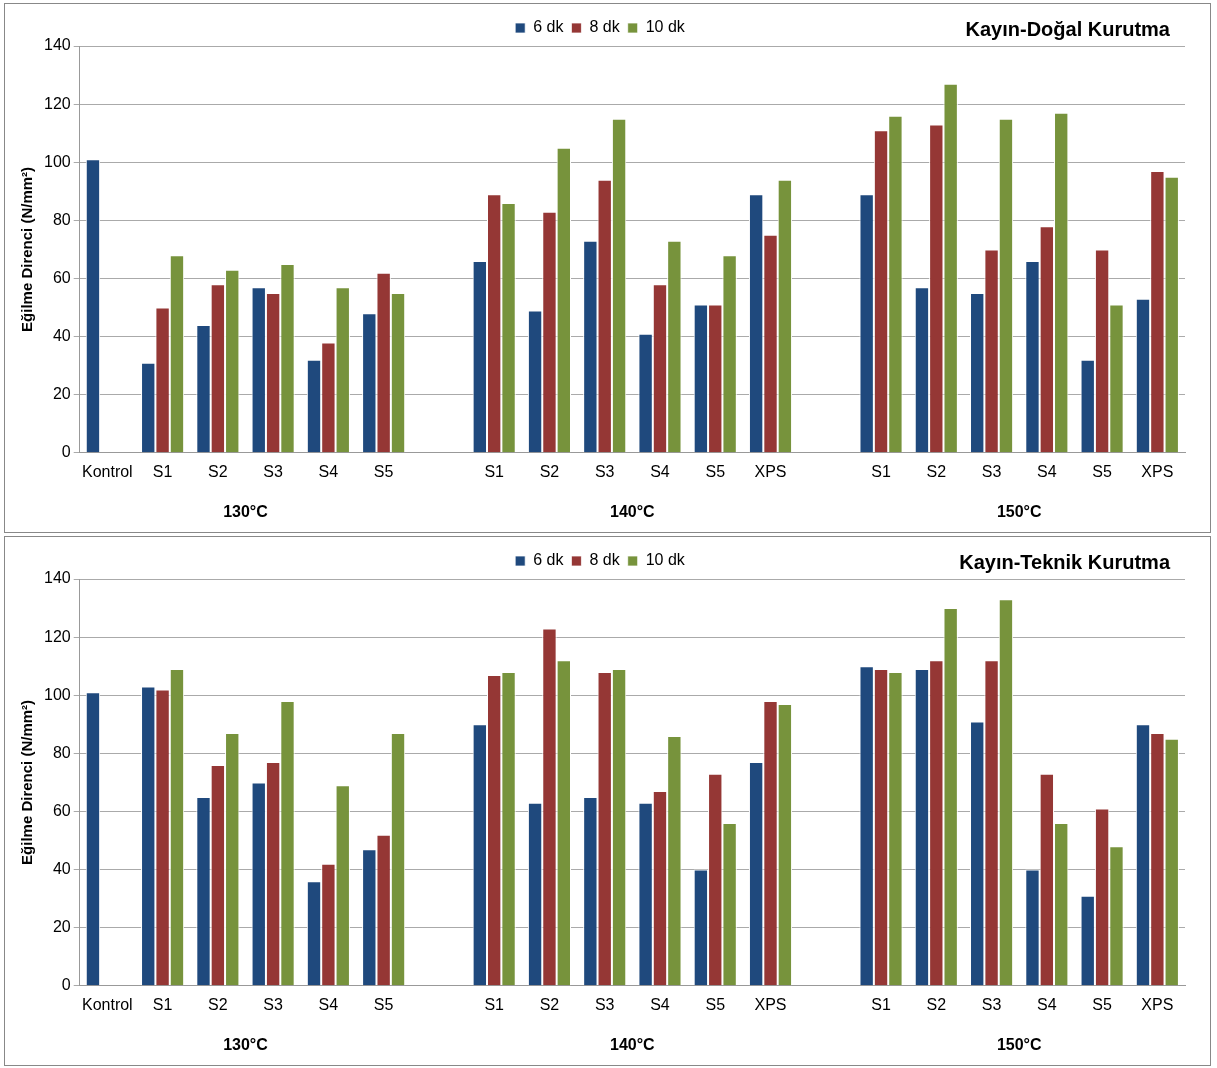 The image size is (1217, 1068). I want to click on chart-title: Kayın-Teknik Kurutma, so click(1064, 562).